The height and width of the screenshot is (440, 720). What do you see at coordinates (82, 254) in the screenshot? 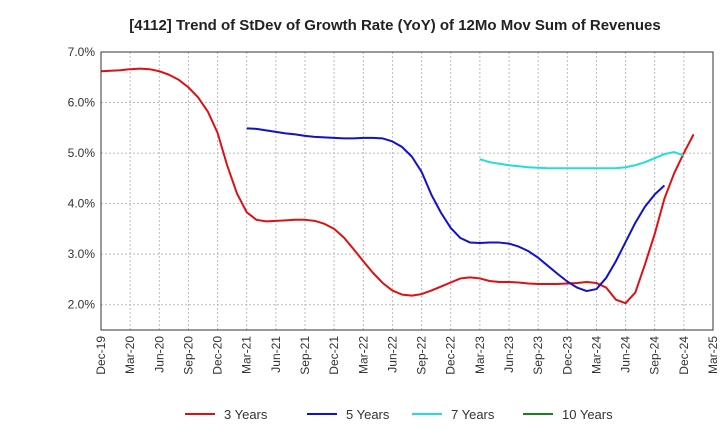
I see `y-tick-label: 3.0%` at bounding box center [82, 254].